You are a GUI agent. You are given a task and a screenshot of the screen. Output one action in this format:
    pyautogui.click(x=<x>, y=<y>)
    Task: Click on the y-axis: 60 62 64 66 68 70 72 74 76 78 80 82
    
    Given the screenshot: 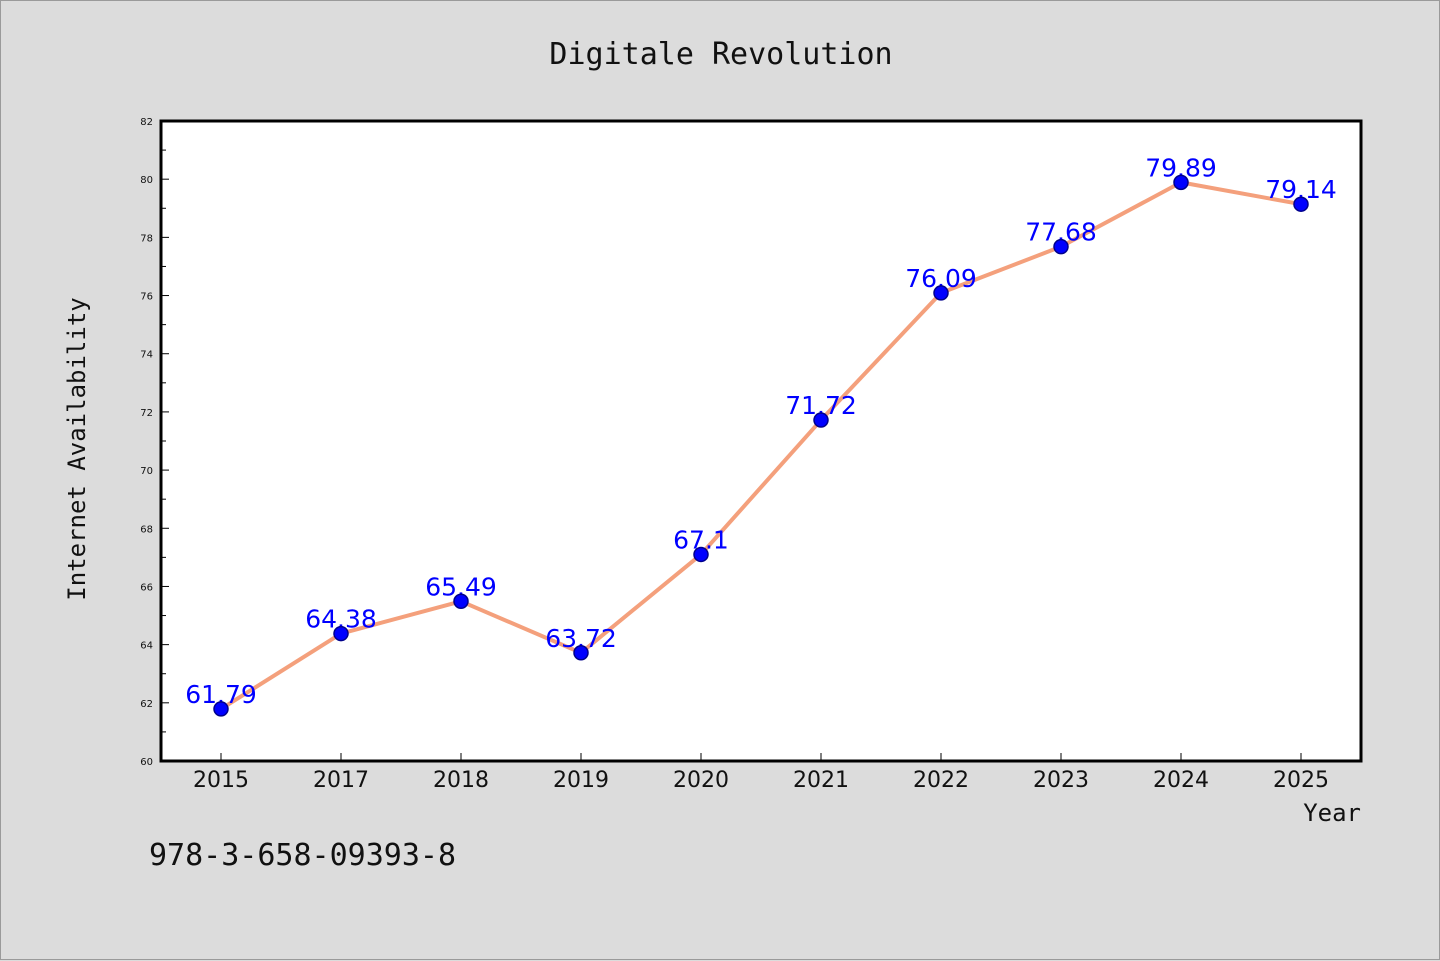 What is the action you would take?
    pyautogui.click(x=154, y=442)
    